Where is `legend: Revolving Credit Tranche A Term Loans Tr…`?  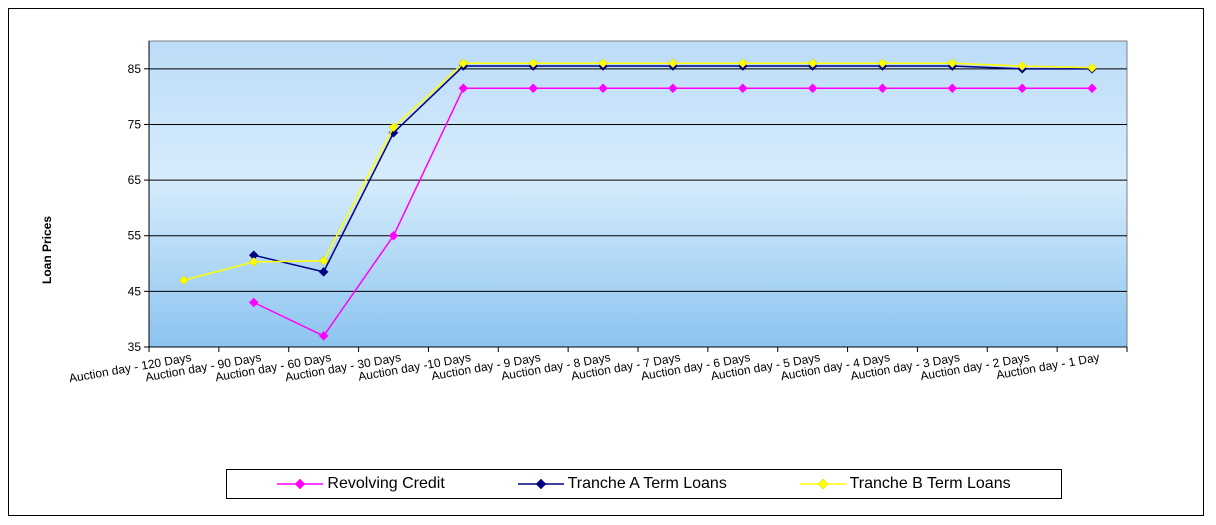
legend: Revolving Credit Tranche A Term Loans Tr… is located at coordinates (644, 484).